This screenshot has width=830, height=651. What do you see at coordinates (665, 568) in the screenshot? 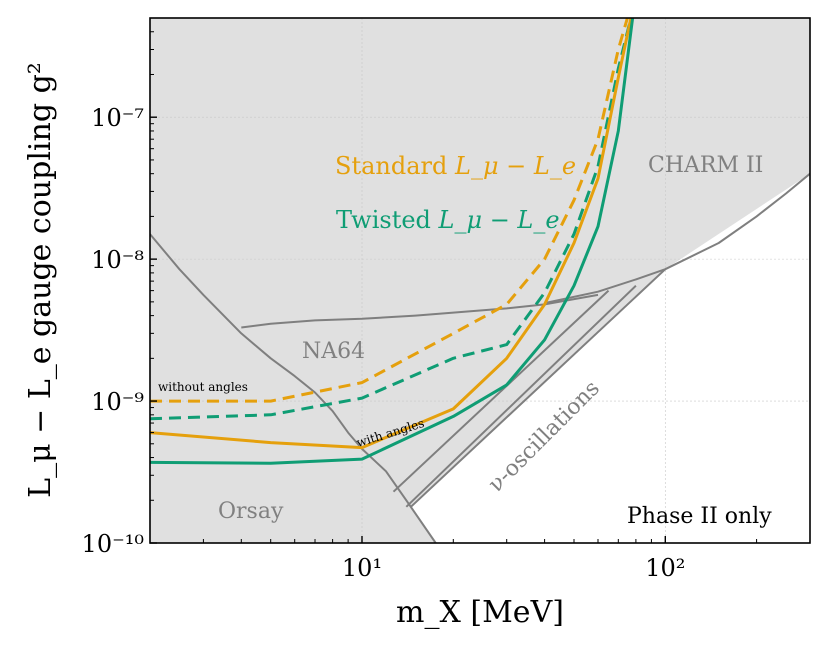
I see `x-tick-label: 10²` at bounding box center [665, 568].